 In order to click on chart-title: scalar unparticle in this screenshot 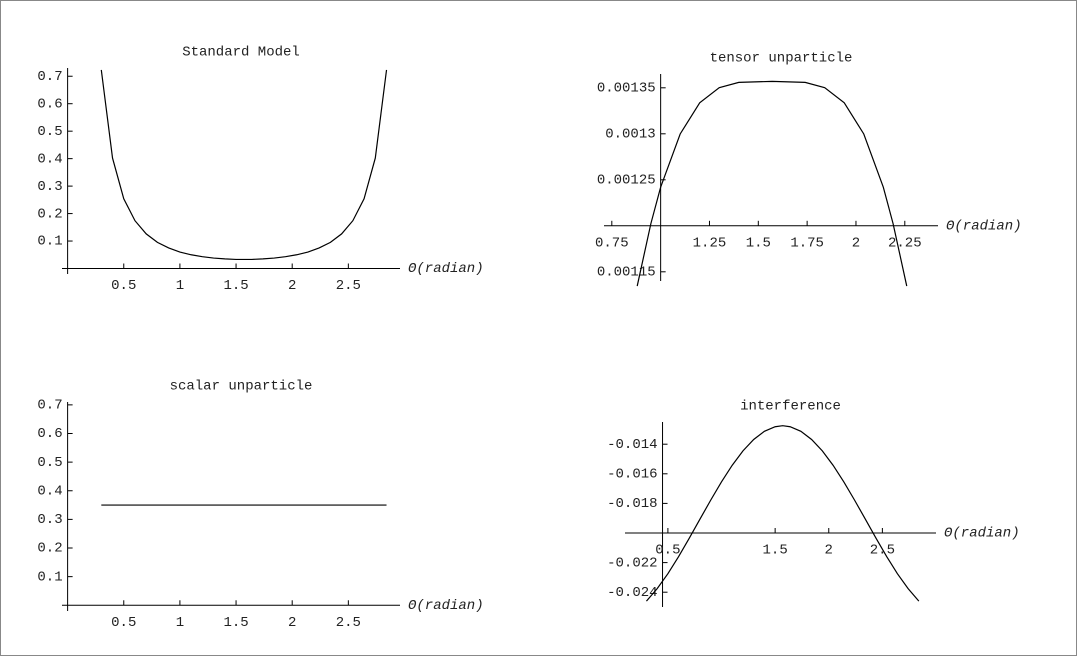, I will do `click(241, 387)`.